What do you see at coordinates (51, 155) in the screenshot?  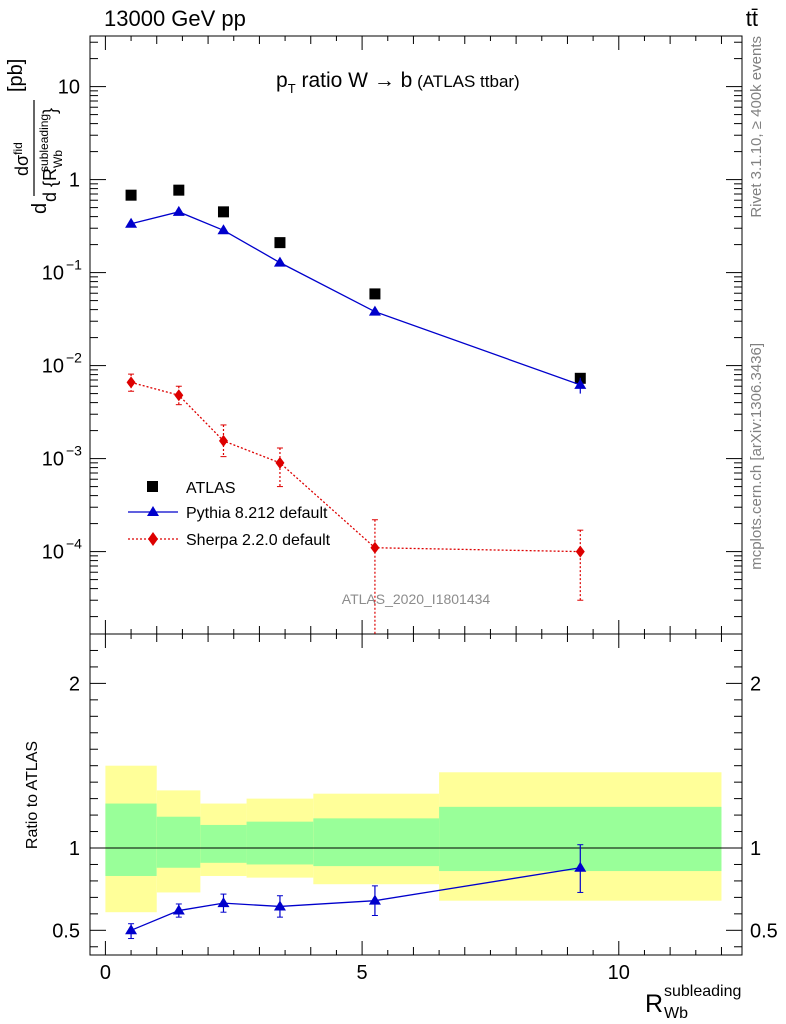 I see `svg-text: d {RWbsubleading}` at bounding box center [51, 155].